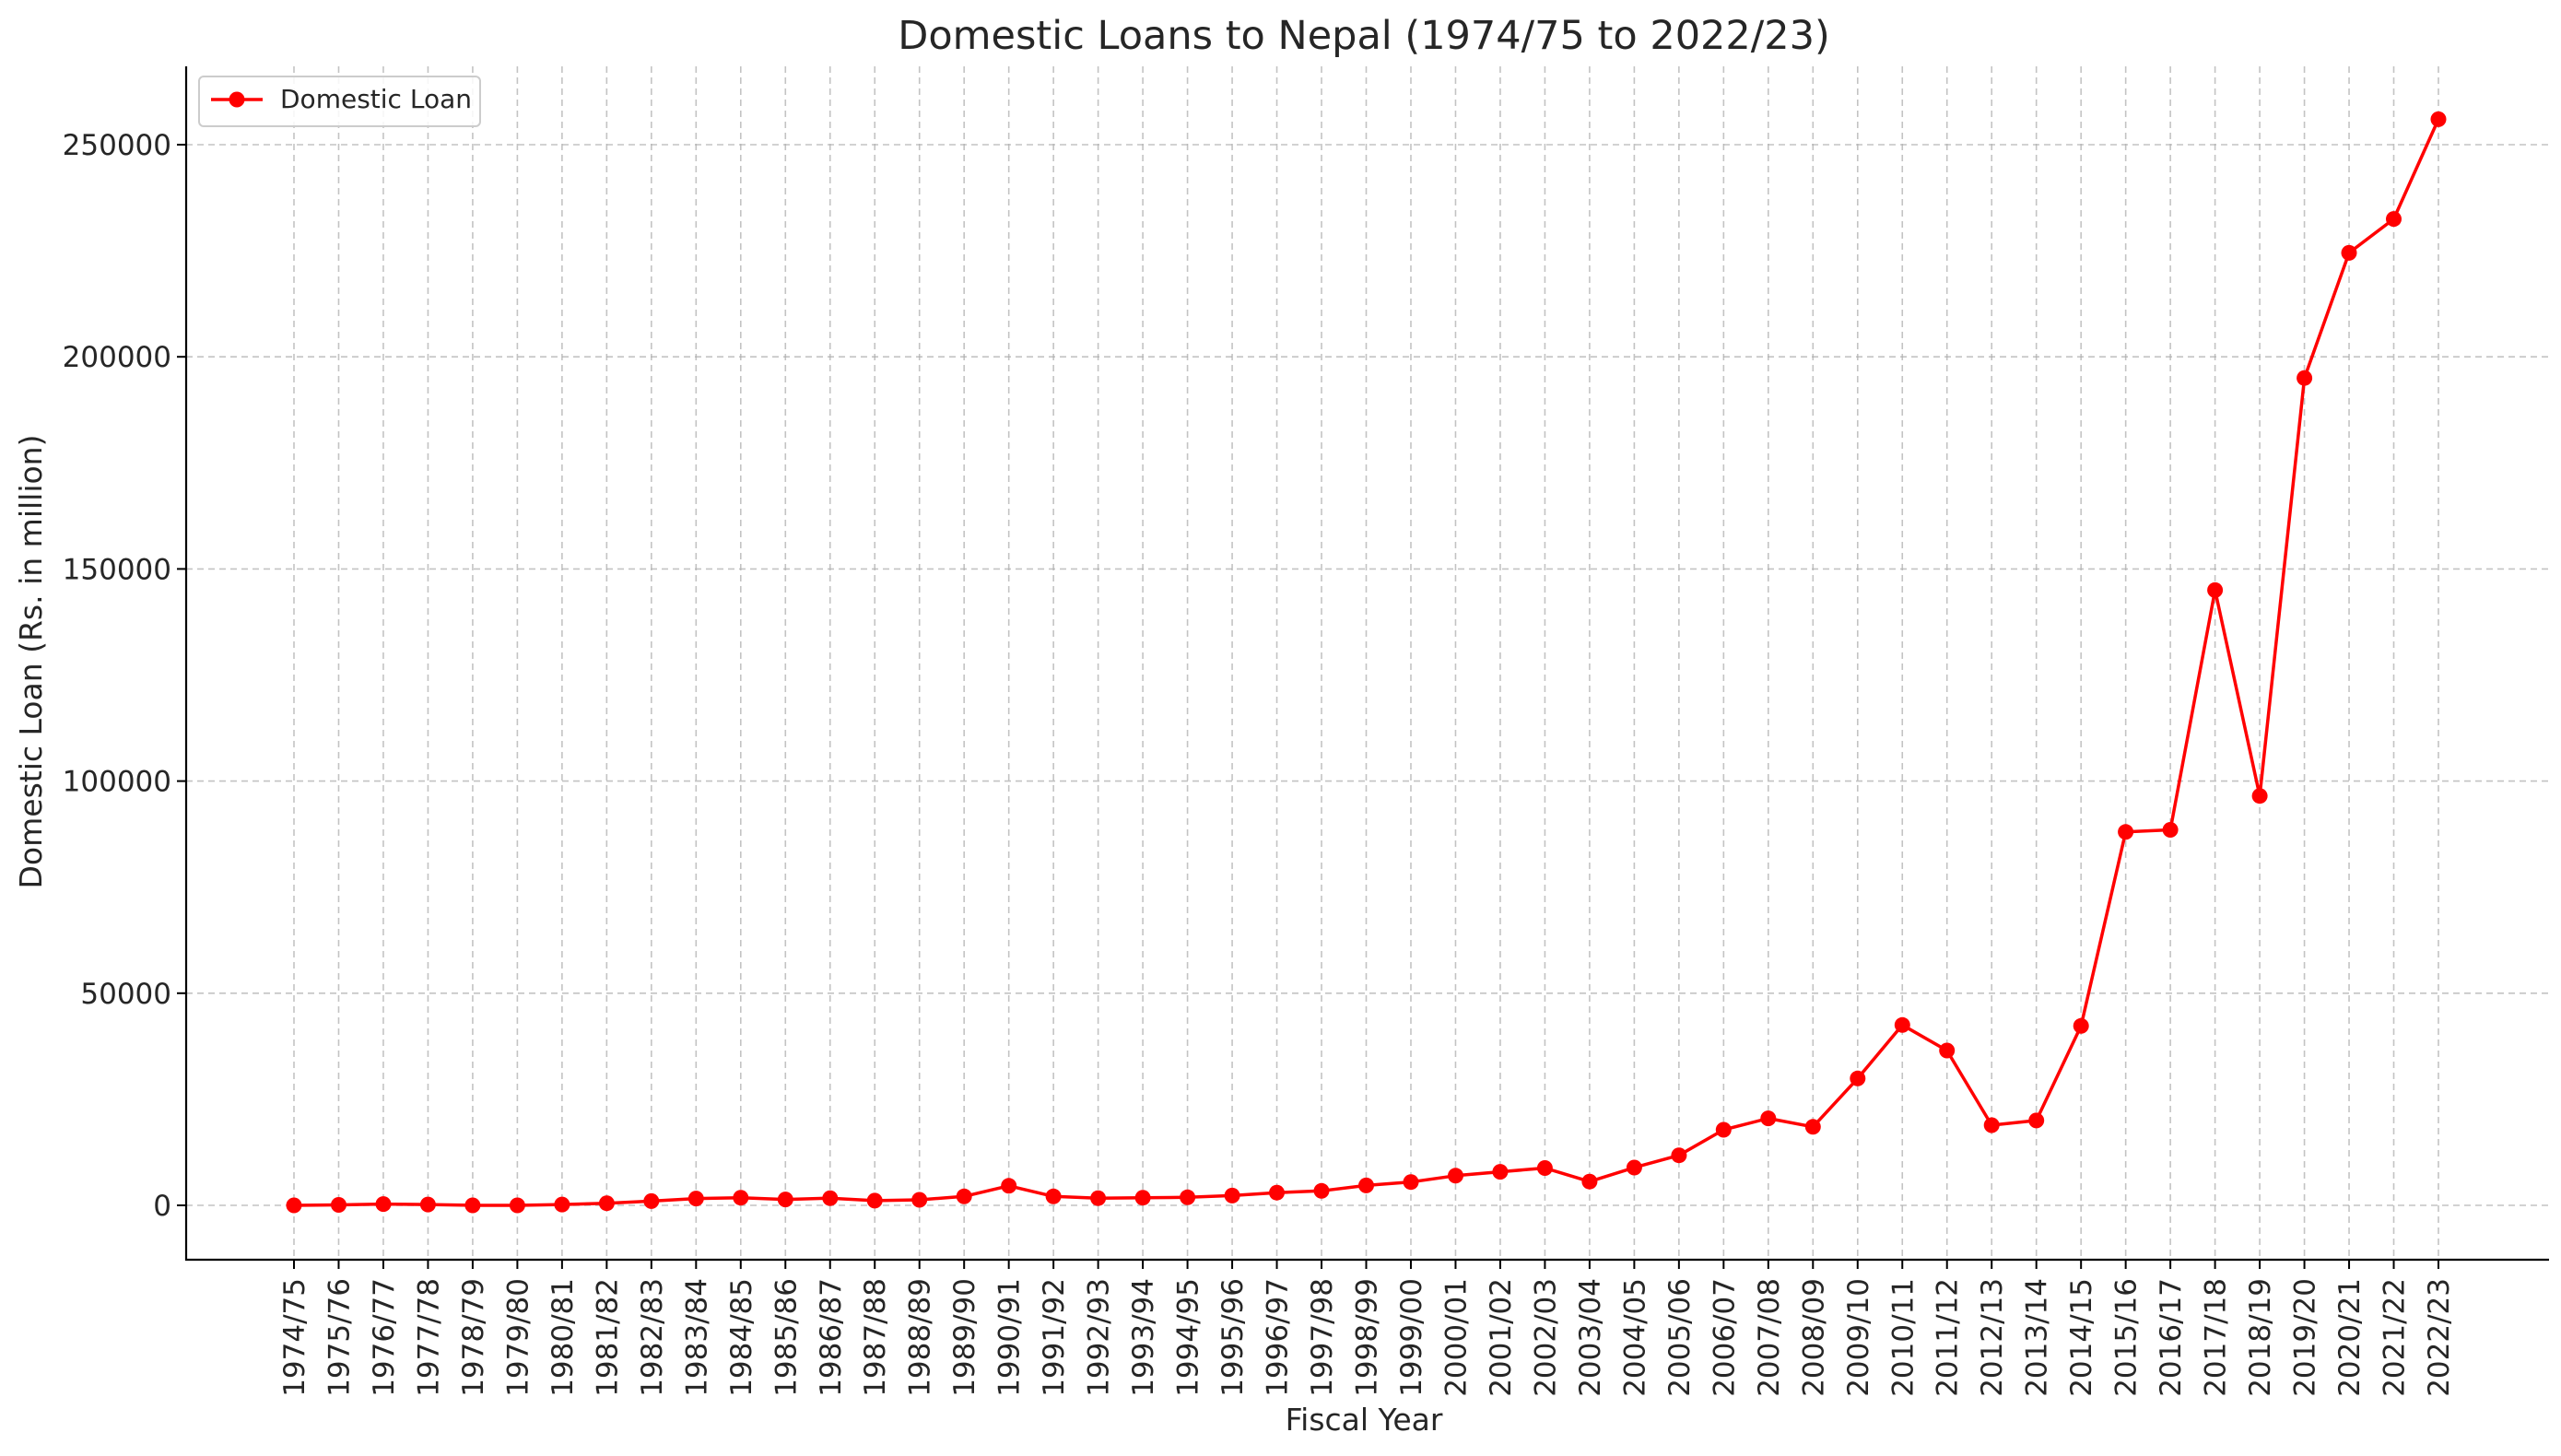 This screenshot has width=2561, height=1456. What do you see at coordinates (295, 1337) in the screenshot?
I see `x-tick-label: 1974/75` at bounding box center [295, 1337].